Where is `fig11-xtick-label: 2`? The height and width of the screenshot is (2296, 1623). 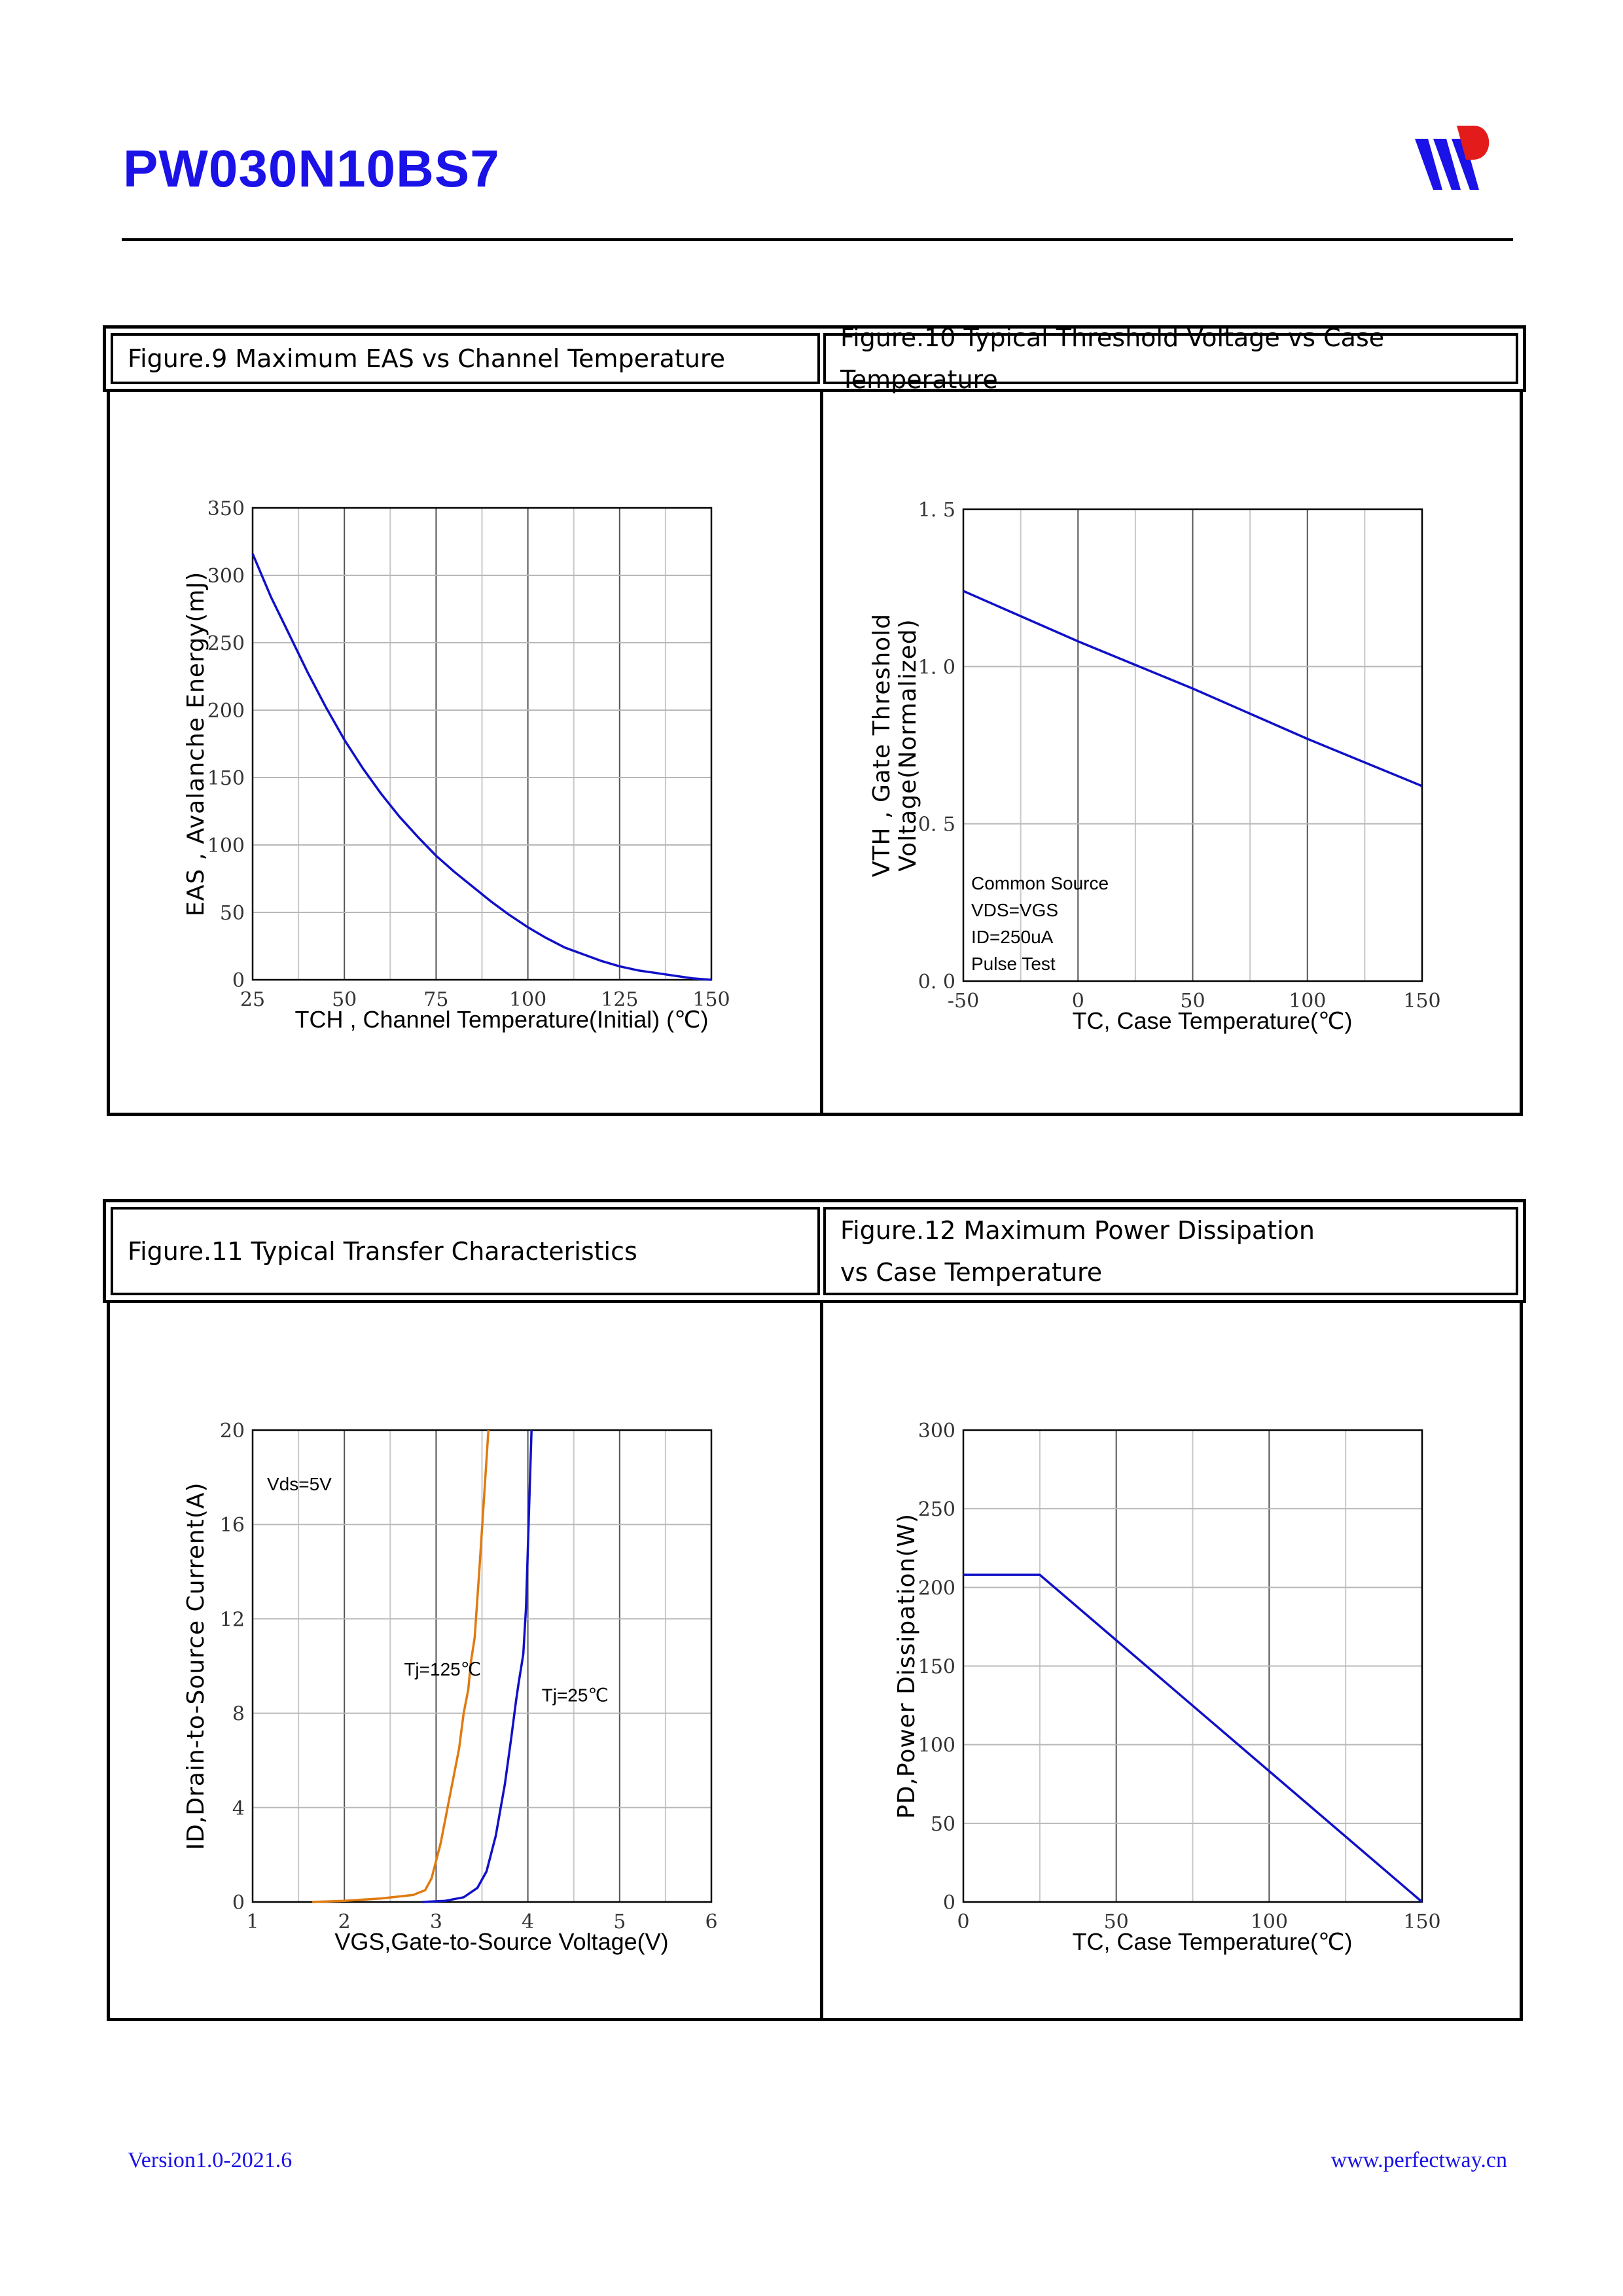
fig11-xtick-label: 2 is located at coordinates (345, 1921).